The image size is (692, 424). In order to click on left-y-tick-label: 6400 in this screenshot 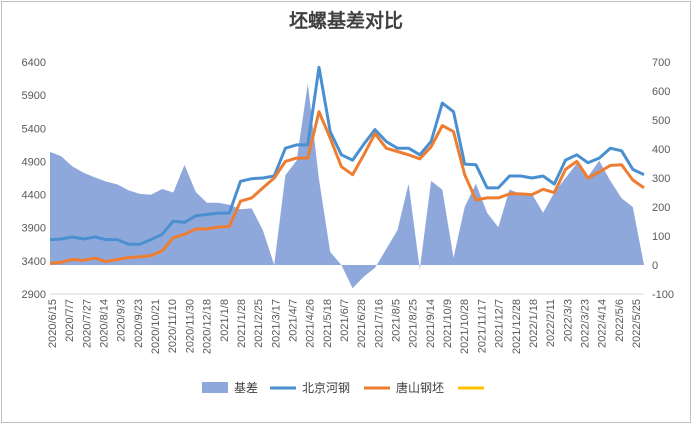, I will do `click(34, 63)`.